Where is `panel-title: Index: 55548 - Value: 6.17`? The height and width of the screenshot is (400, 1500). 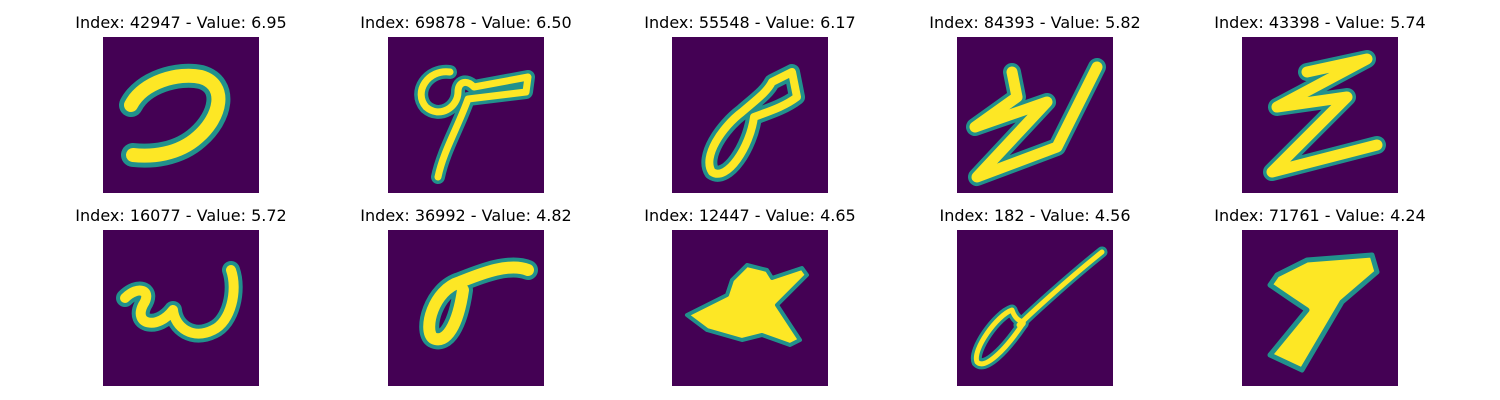 panel-title: Index: 55548 - Value: 6.17 is located at coordinates (750, 22).